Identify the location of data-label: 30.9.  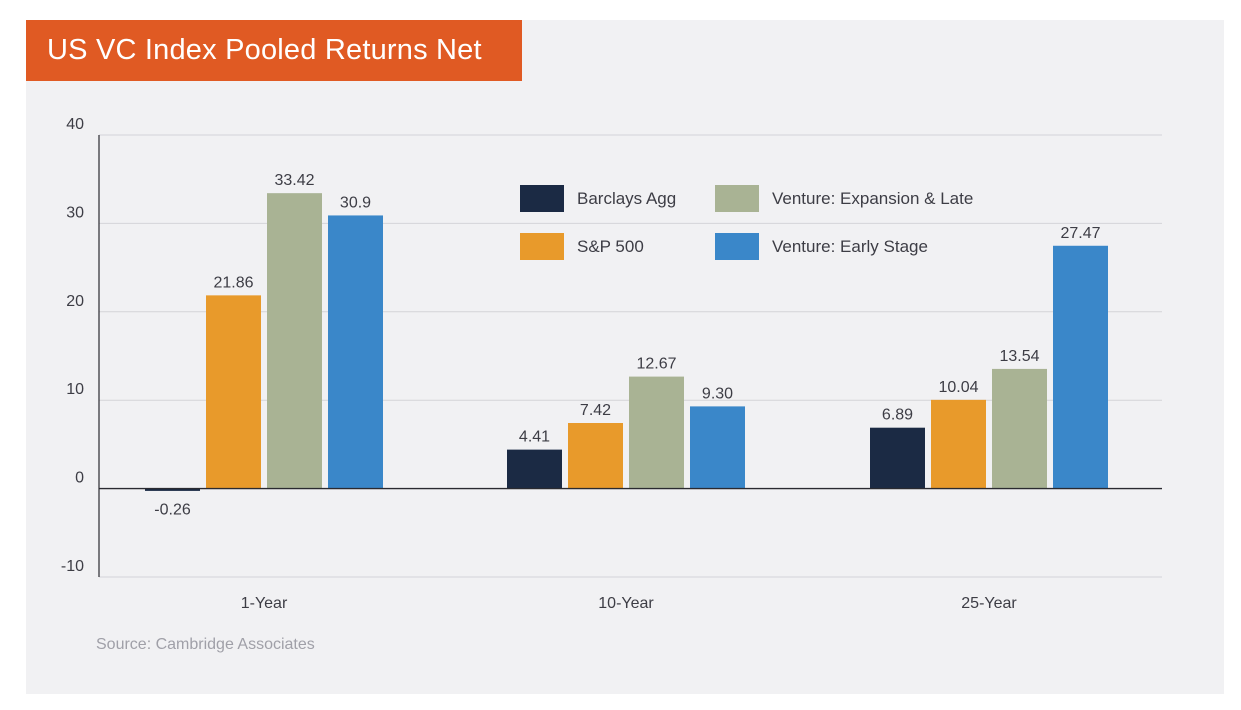
(355, 202).